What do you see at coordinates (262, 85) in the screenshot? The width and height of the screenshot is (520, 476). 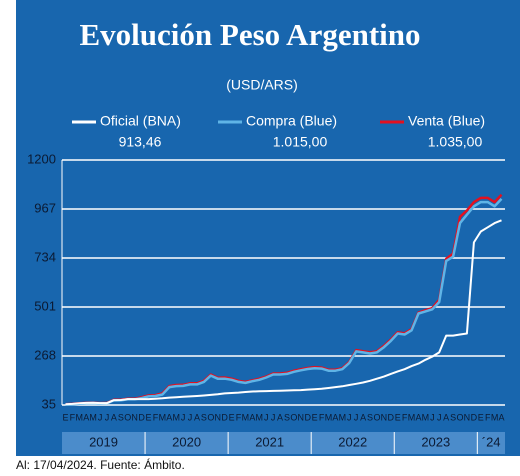 I see `chart-subtitle: (USD/ARS)` at bounding box center [262, 85].